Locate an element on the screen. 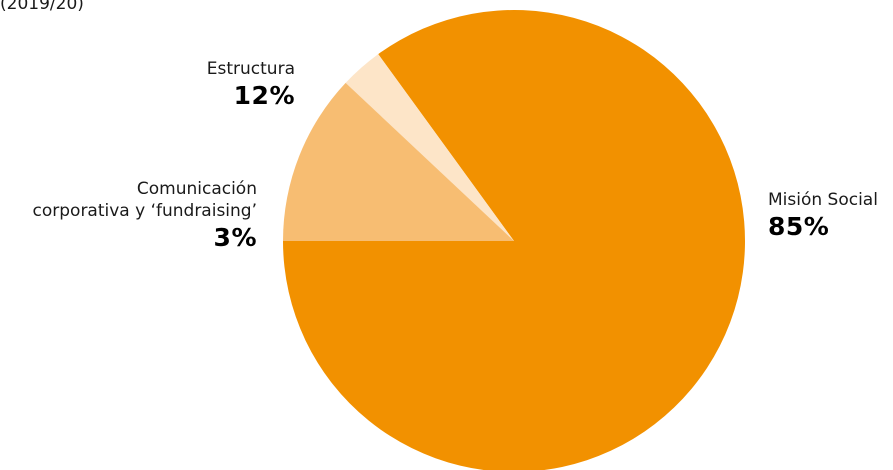 The image size is (893, 470). slice-name-mision: Misión Social is located at coordinates (823, 200).